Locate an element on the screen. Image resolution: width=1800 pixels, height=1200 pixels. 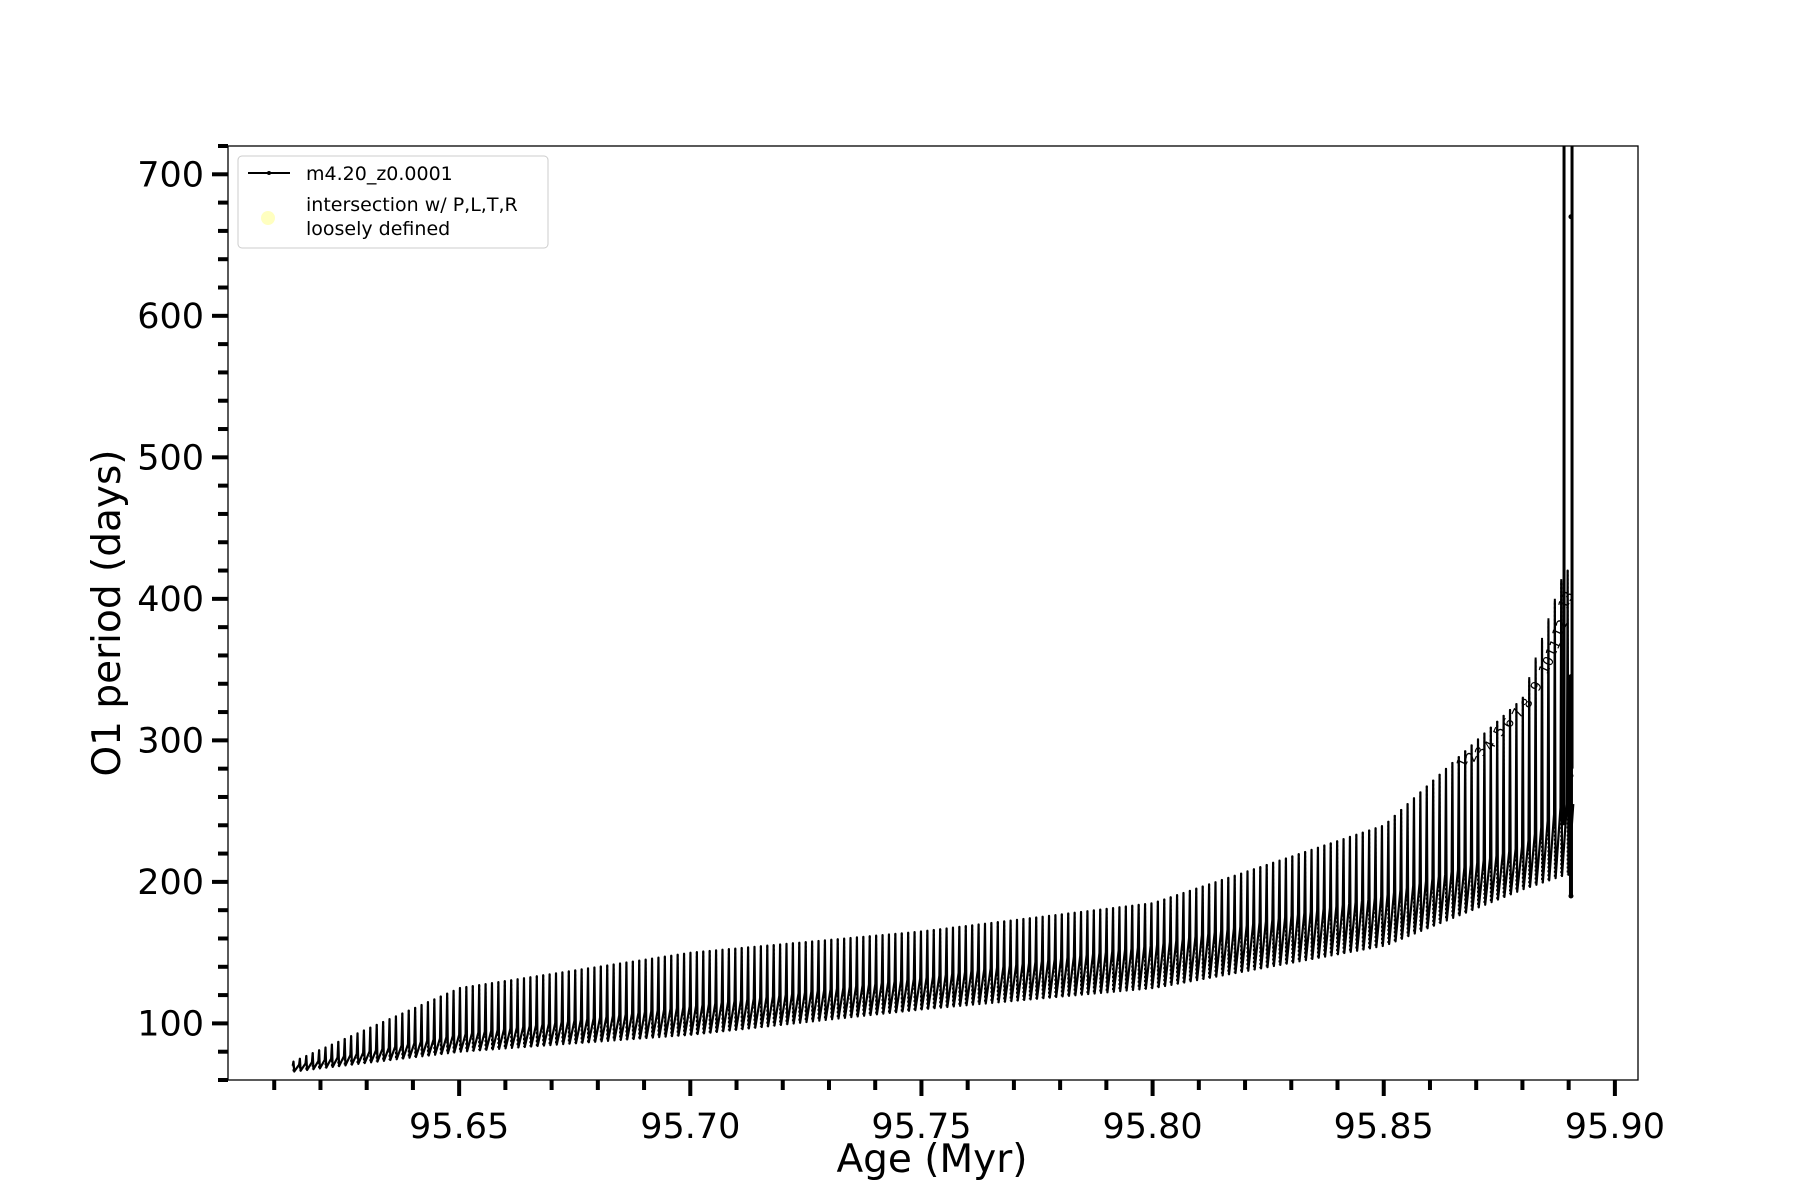
legend-intersection-swatch is located at coordinates (268, 218).